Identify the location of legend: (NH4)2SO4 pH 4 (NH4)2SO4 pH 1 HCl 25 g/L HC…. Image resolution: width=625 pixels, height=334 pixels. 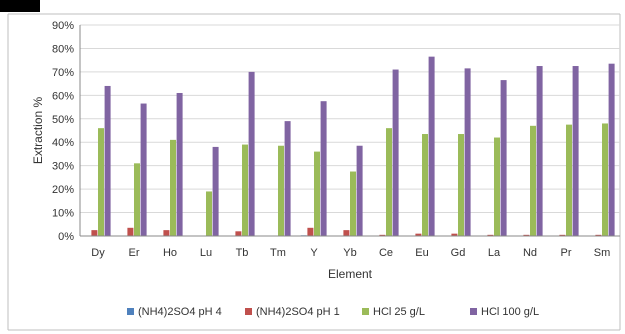
(333, 312).